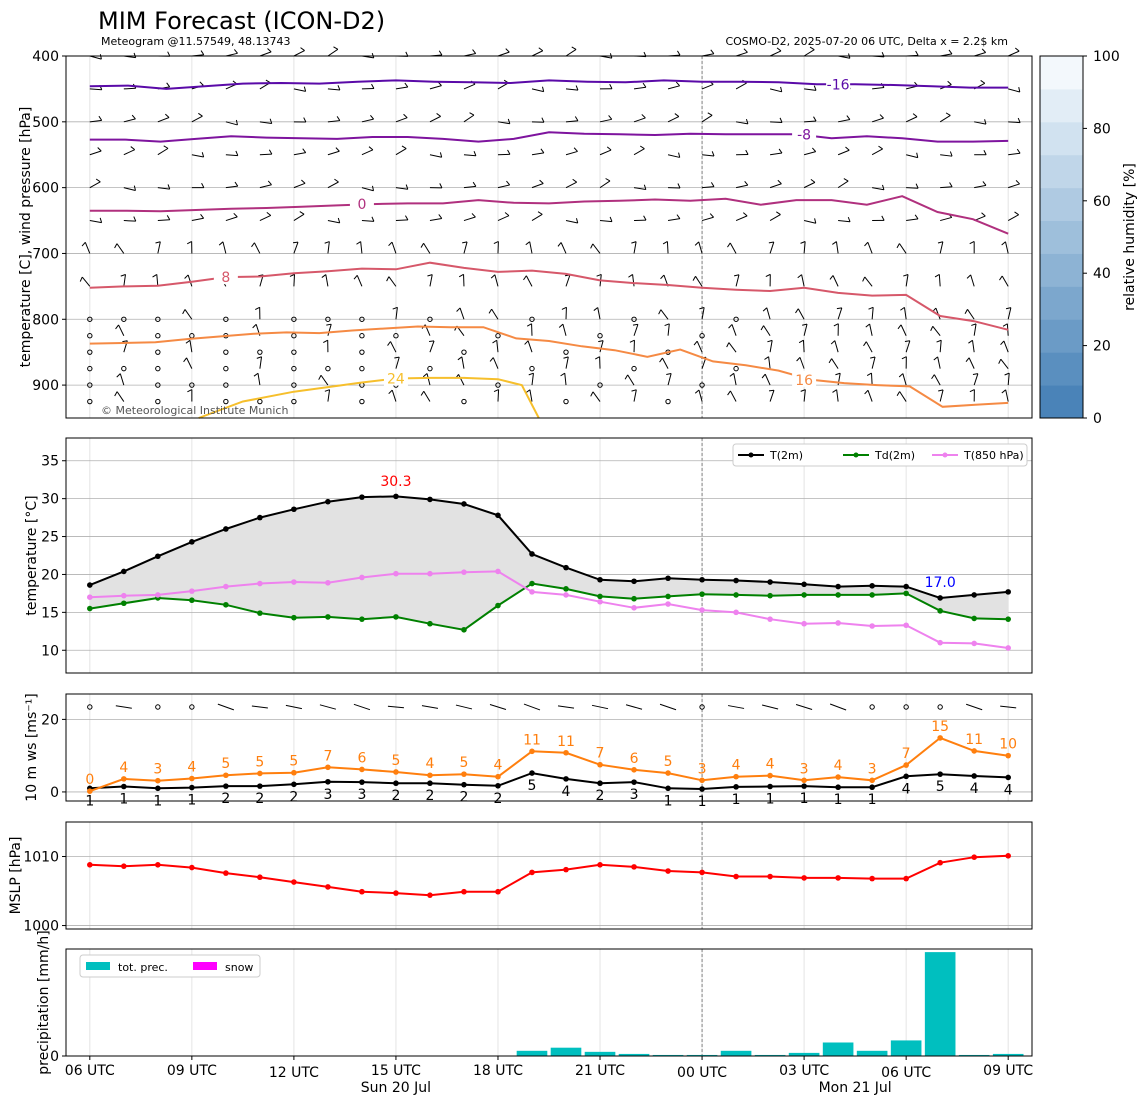 Image resolution: width=1148 pixels, height=1105 pixels. Describe the element at coordinates (974, 740) in the screenshot. I see `gust-value-label: 11` at that location.